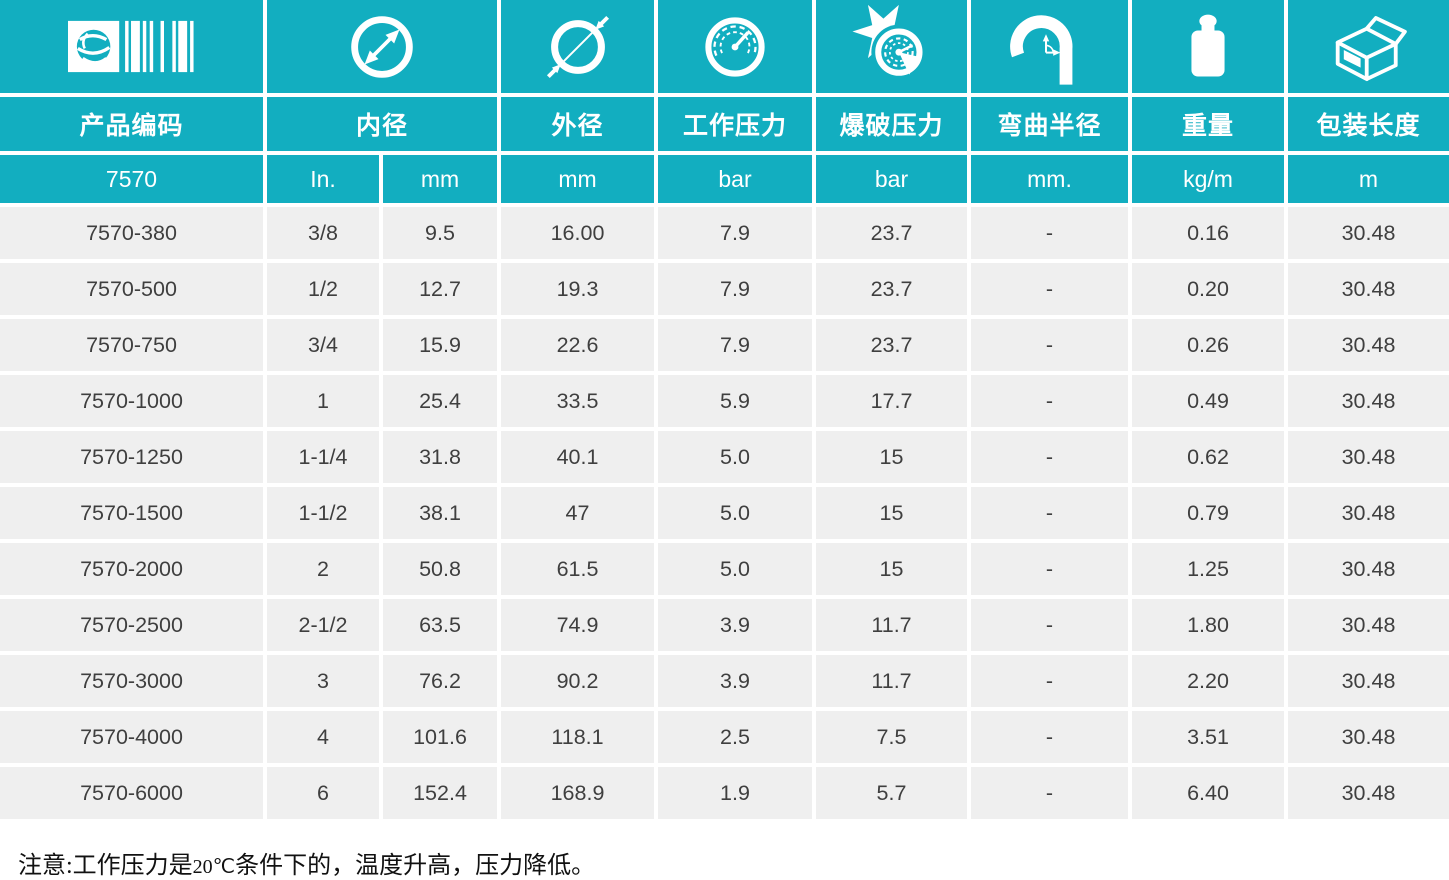  What do you see at coordinates (1208, 289) in the screenshot?
I see `weight-cell: 0.20` at bounding box center [1208, 289].